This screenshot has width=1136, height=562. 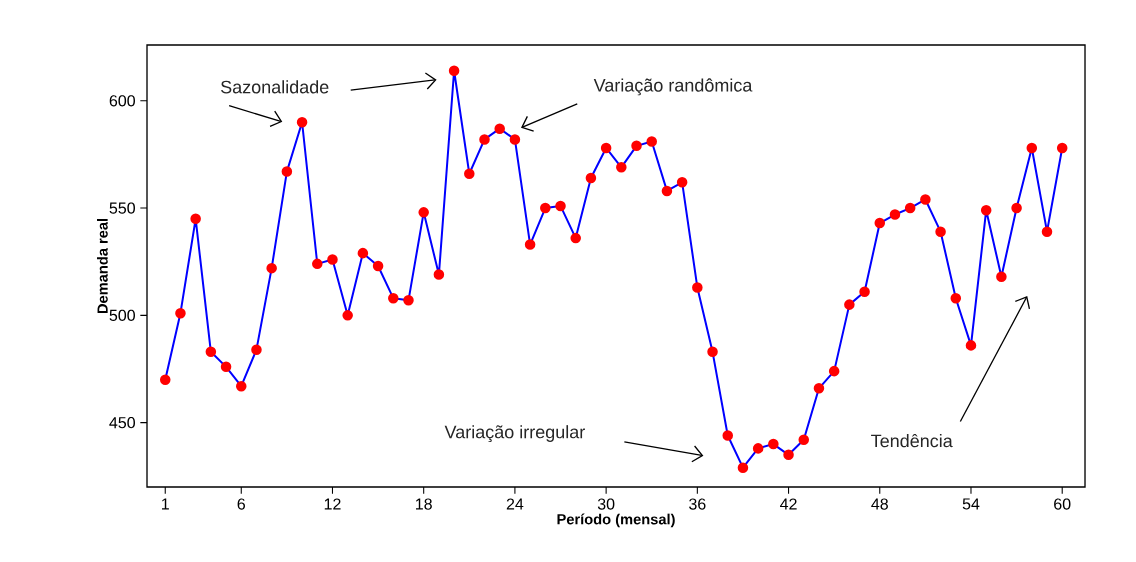 I want to click on x-tick-label: 42, so click(x=788, y=504).